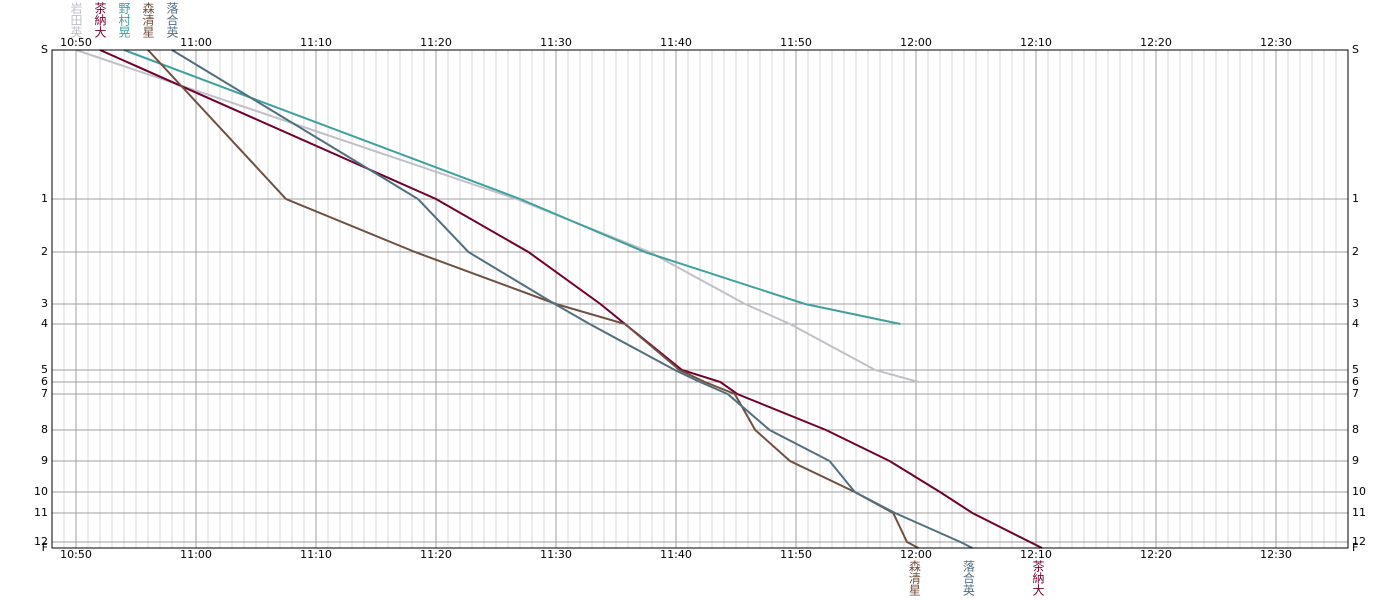  What do you see at coordinates (1359, 491) in the screenshot?
I see `y-tick-label-right: 10` at bounding box center [1359, 491].